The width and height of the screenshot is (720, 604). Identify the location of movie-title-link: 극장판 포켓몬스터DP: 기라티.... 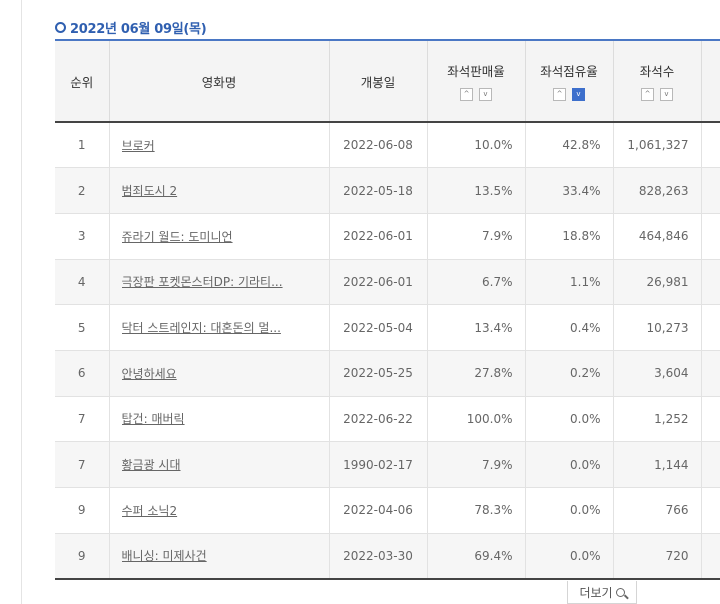
(202, 282).